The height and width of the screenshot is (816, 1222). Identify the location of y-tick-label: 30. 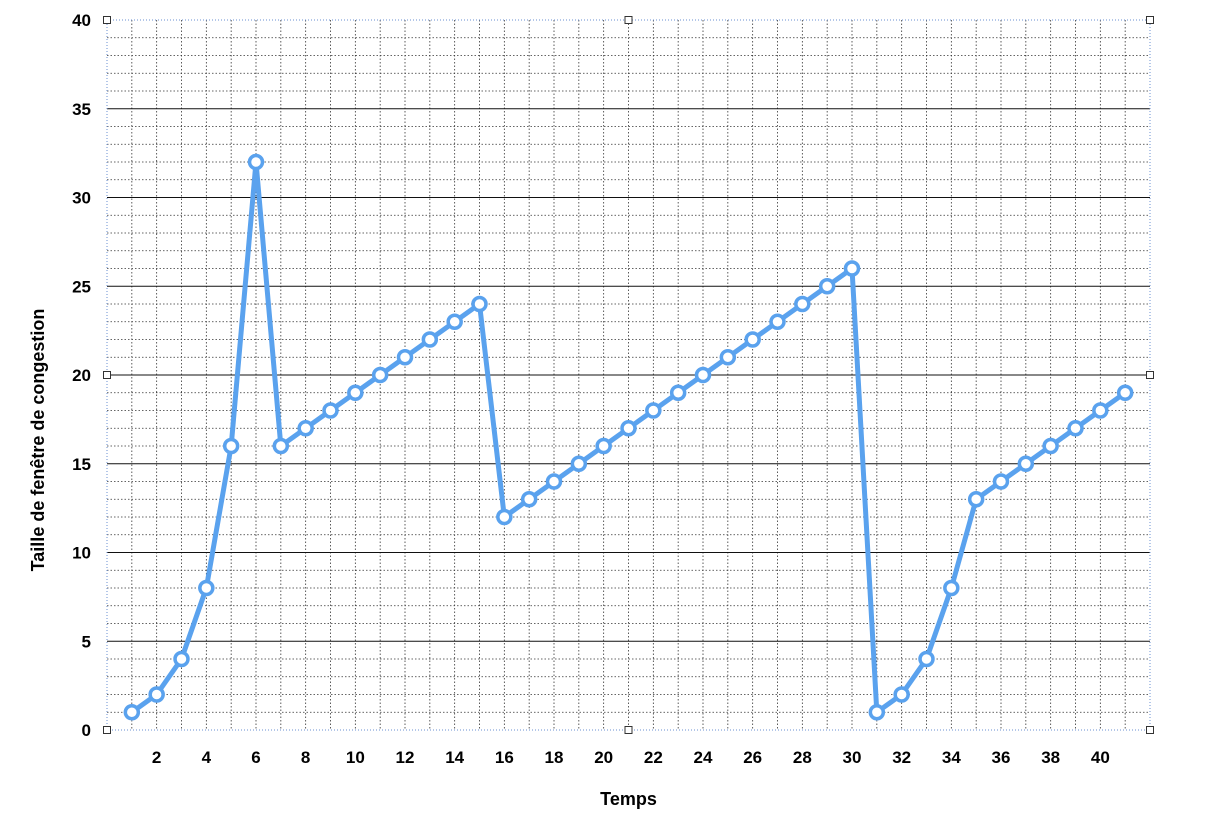
(81, 198).